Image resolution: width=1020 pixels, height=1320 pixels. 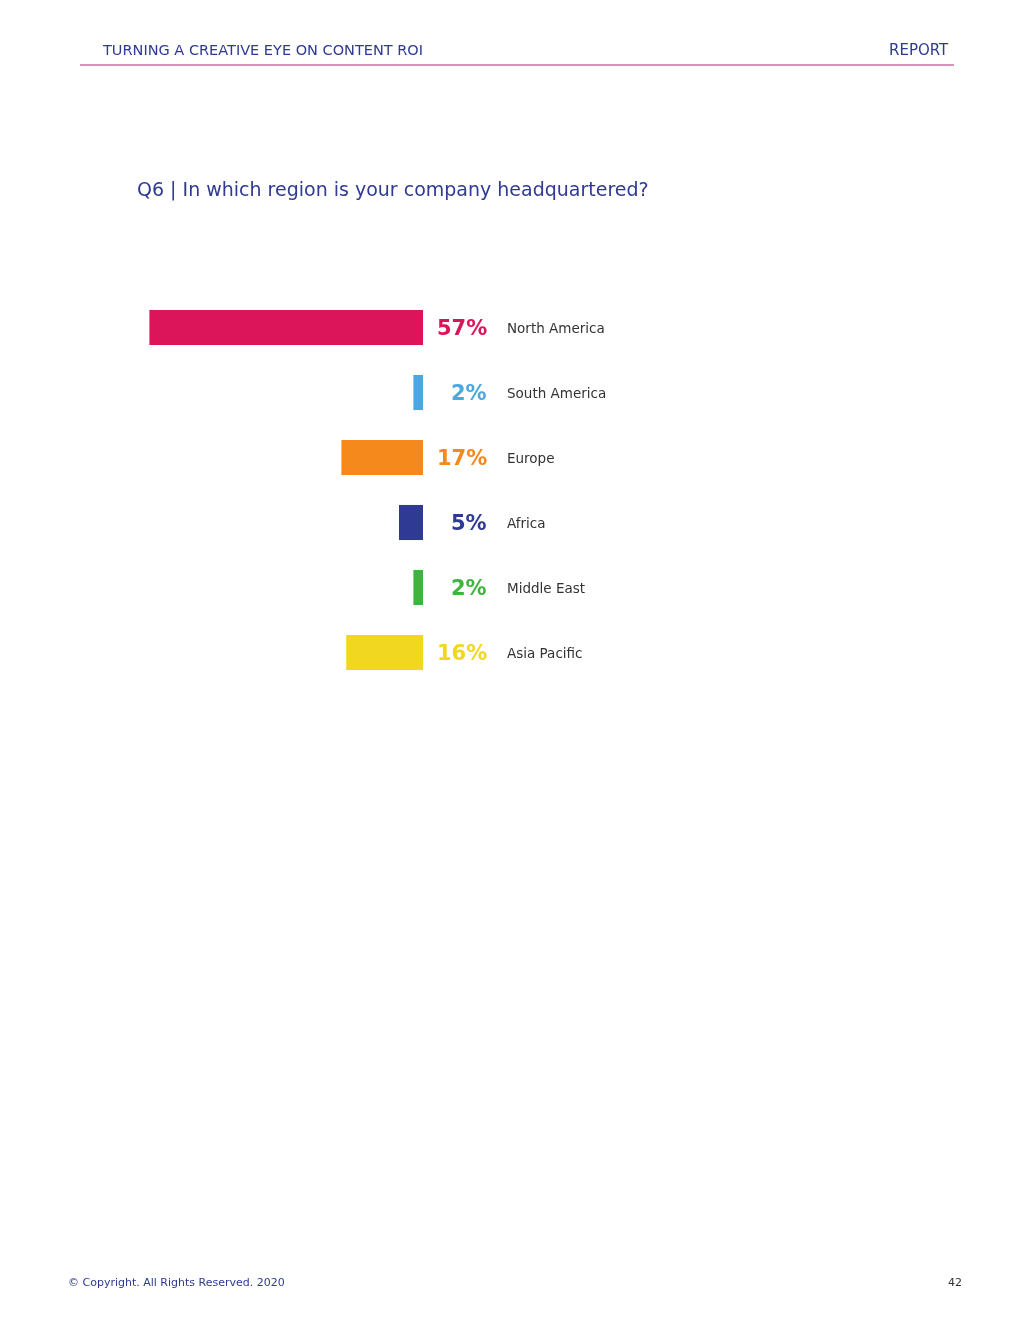 I want to click on y-tick-label: Asia Pacific, so click(x=545, y=653).